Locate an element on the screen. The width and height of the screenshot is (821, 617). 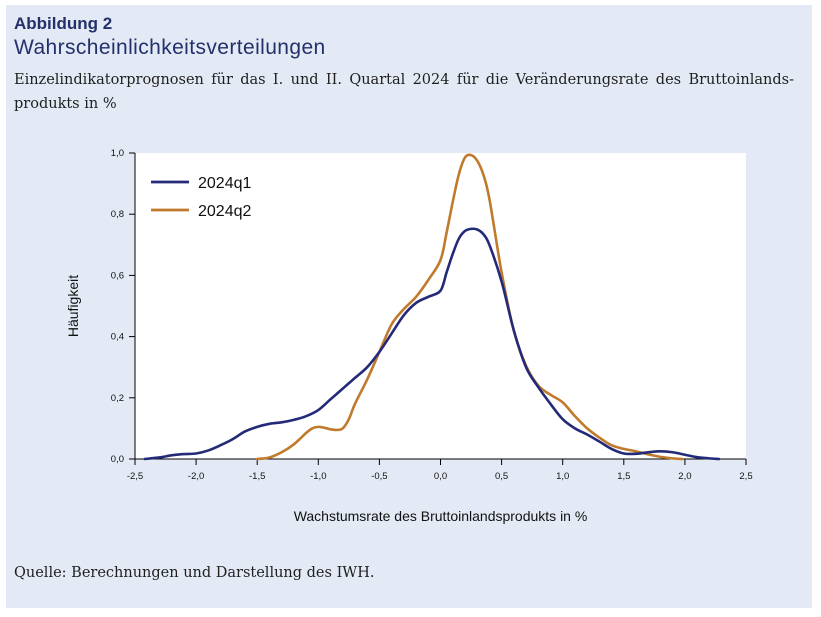
y-tick-label: 1,0 is located at coordinates (117, 153).